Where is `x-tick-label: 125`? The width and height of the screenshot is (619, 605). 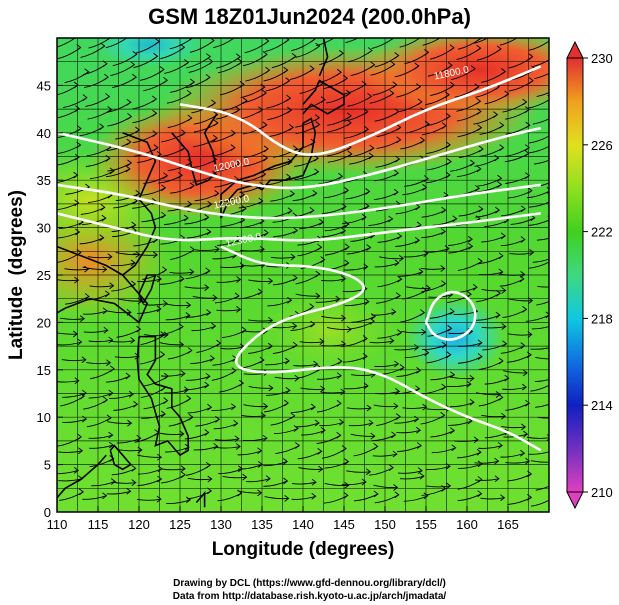
x-tick-label: 125 is located at coordinates (180, 524).